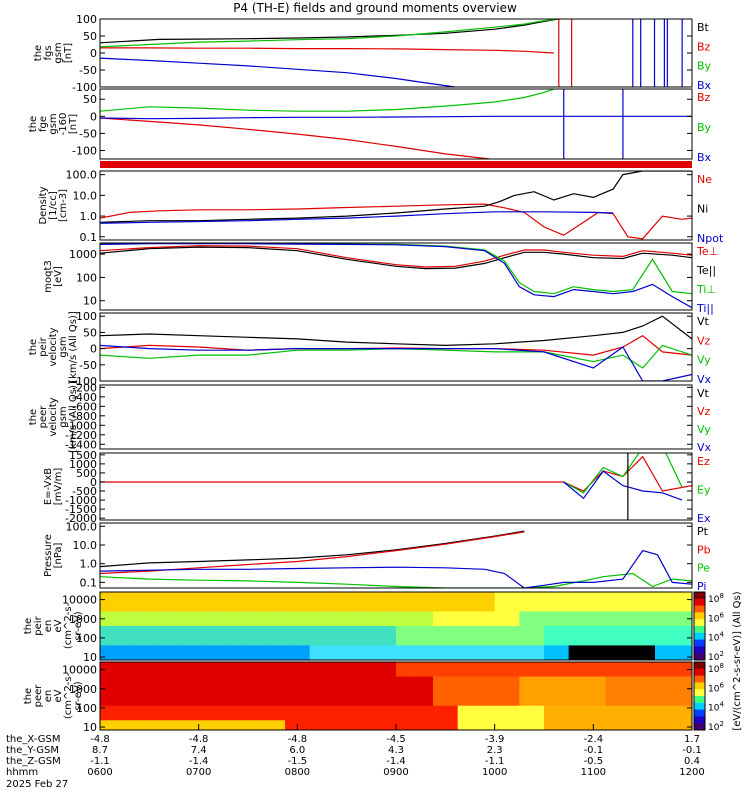 This screenshot has width=750, height=800. What do you see at coordinates (73, 417) in the screenshot?
I see `ylabel-velocity_peer: [km/s (All Qs)]` at bounding box center [73, 417].